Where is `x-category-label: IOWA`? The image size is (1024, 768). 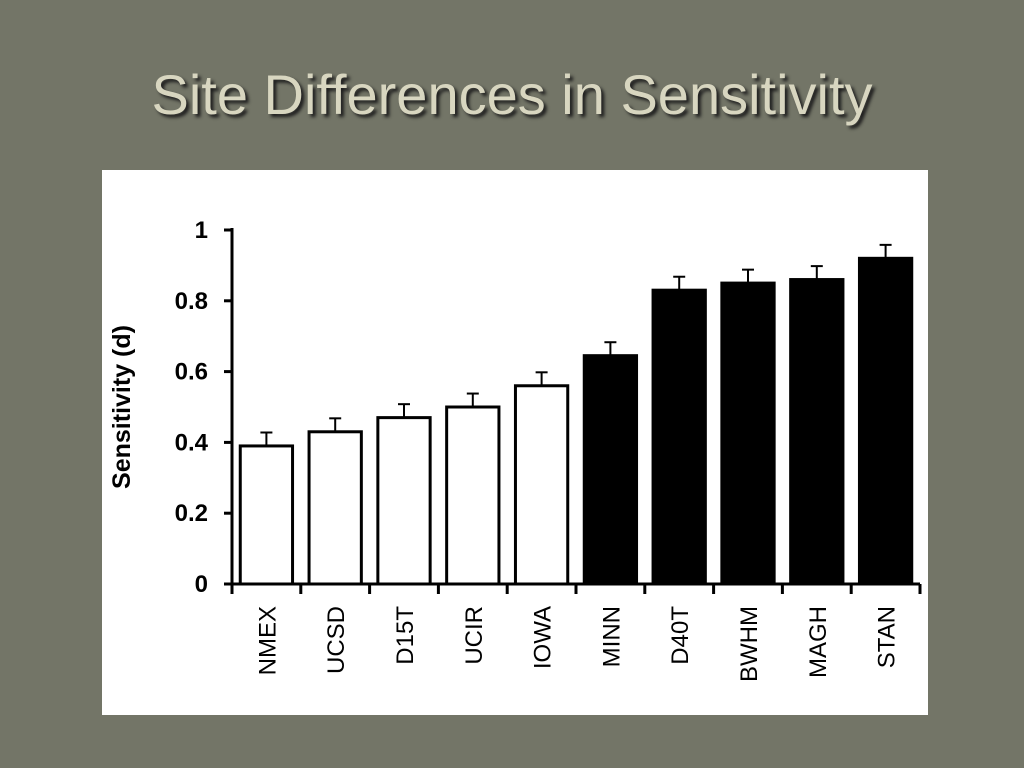 x-category-label: IOWA is located at coordinates (543, 637).